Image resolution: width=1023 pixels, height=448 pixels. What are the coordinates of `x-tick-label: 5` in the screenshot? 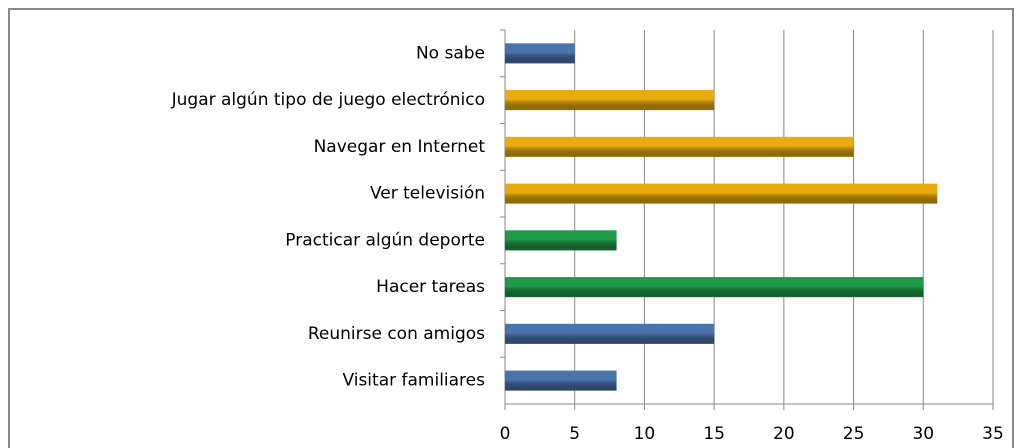 It's located at (574, 434).